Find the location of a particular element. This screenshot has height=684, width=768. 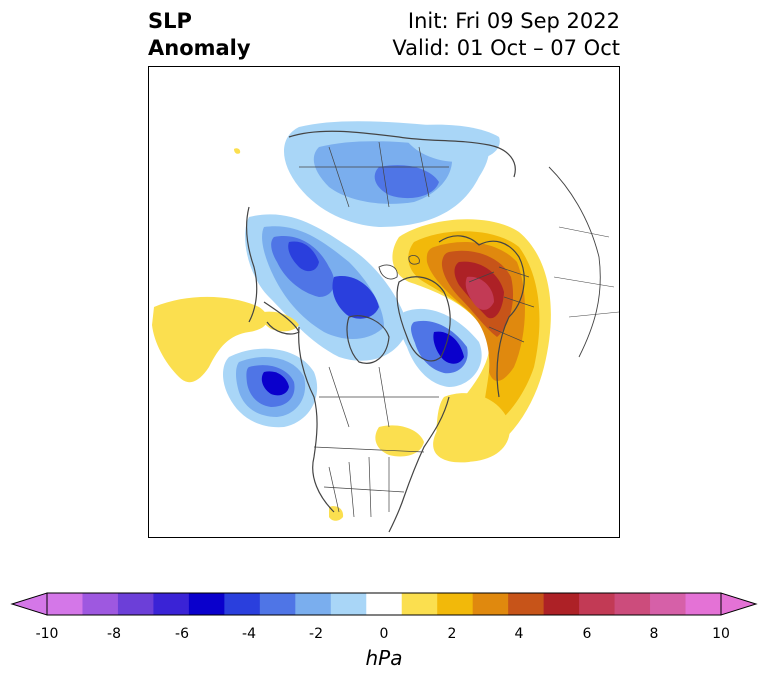

colorbar-unit: hPa is located at coordinates (384, 658).